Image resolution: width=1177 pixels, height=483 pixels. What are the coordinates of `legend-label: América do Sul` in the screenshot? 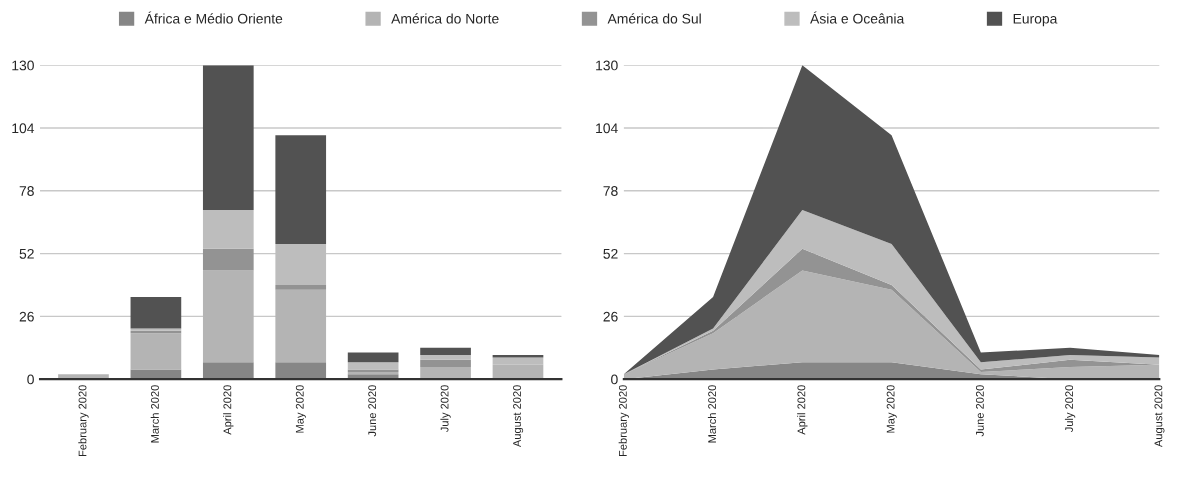 It's located at (654, 18).